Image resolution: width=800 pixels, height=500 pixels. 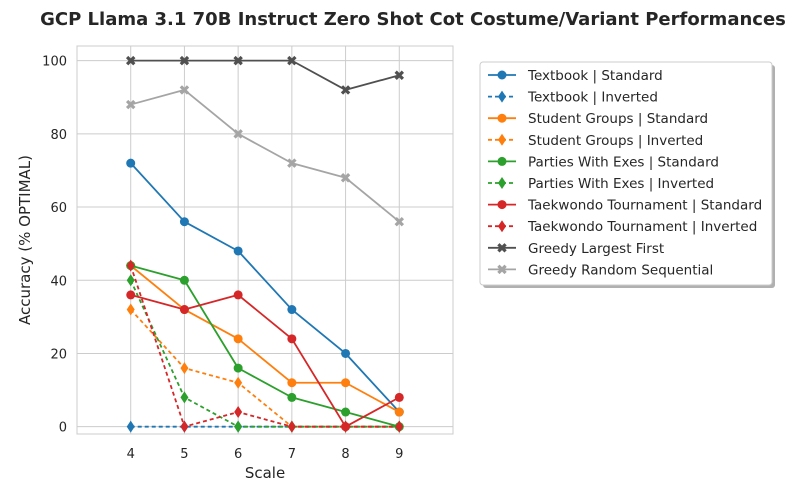 I want to click on y-tick-label: 0, so click(x=63, y=428).